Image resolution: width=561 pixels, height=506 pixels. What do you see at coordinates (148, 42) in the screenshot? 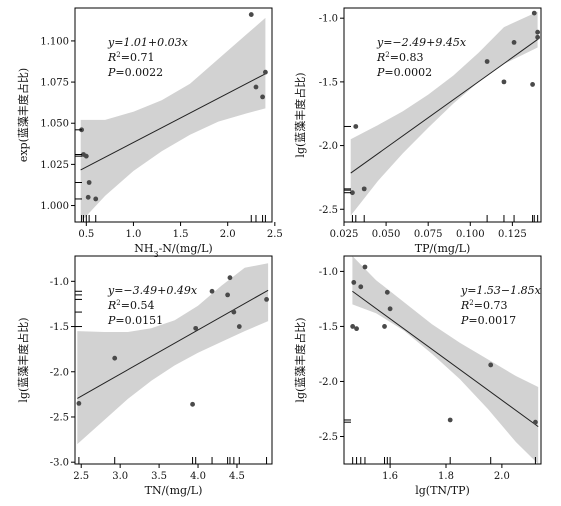
I see `regression-equation: y=1.01+0.03x` at bounding box center [148, 42].